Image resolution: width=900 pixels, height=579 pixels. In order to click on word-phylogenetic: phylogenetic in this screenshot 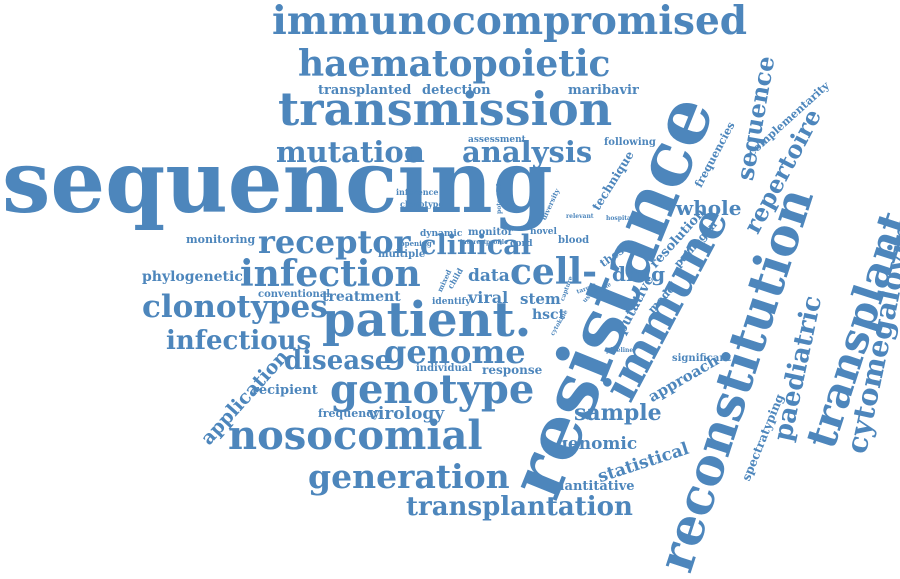, I will do `click(192, 277)`.